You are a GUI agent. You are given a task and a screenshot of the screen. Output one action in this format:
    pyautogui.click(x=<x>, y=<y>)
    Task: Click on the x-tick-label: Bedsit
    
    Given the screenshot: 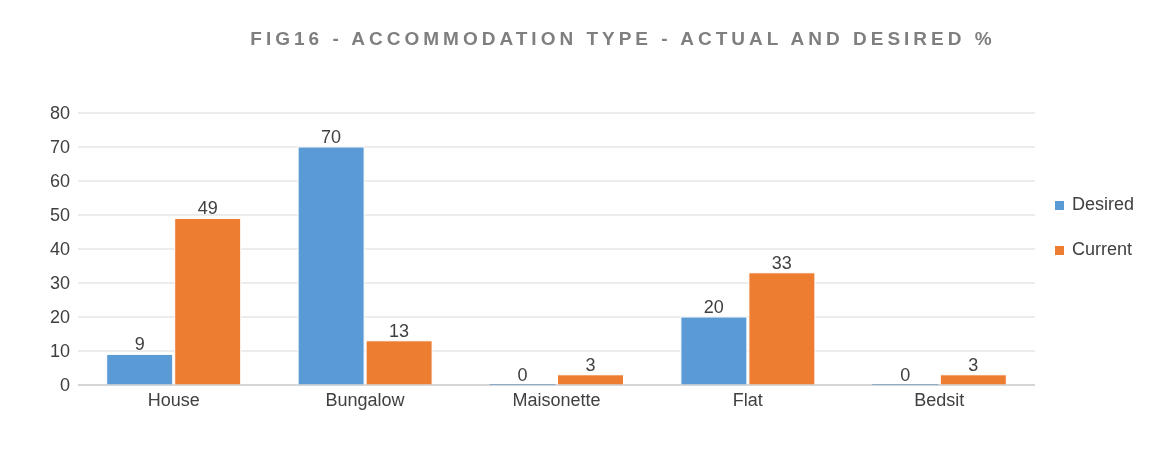 What is the action you would take?
    pyautogui.click(x=939, y=399)
    